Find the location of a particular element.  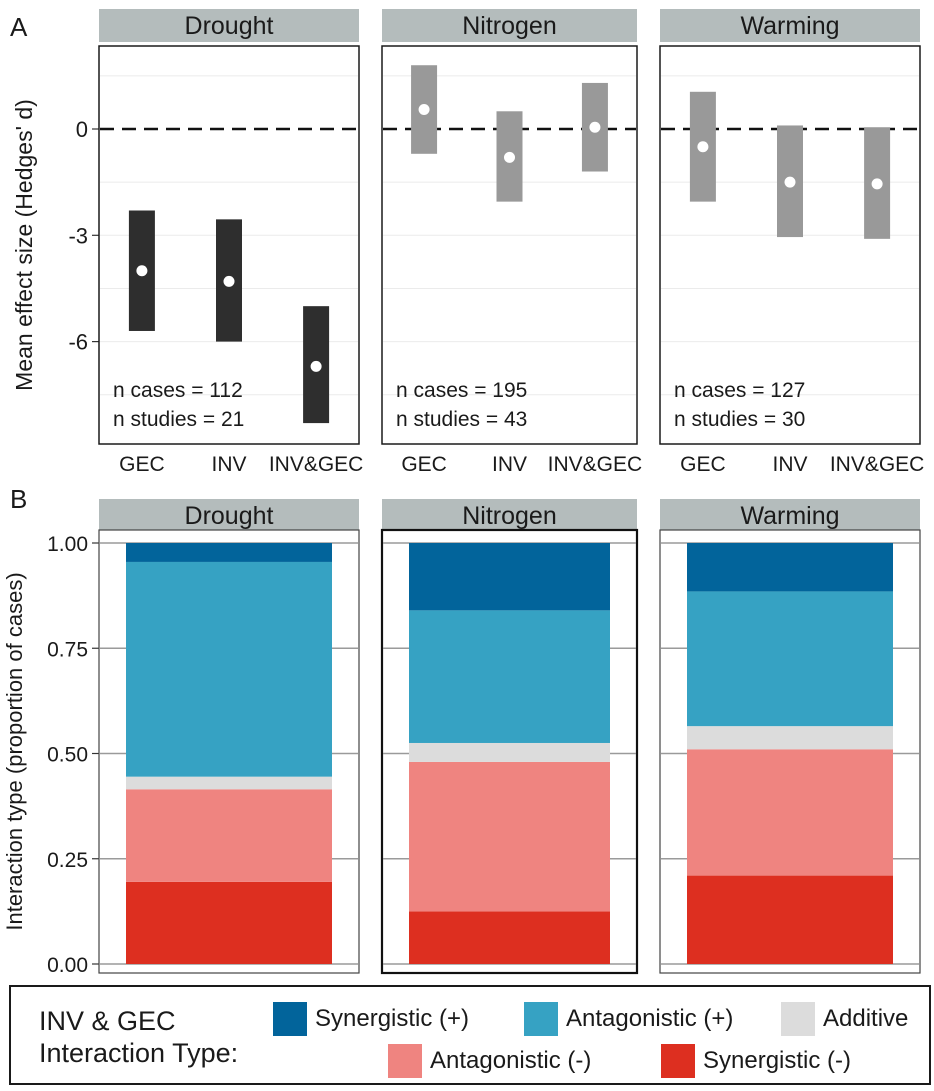

panel-a-y-tick-label: -6 is located at coordinates (78, 342).